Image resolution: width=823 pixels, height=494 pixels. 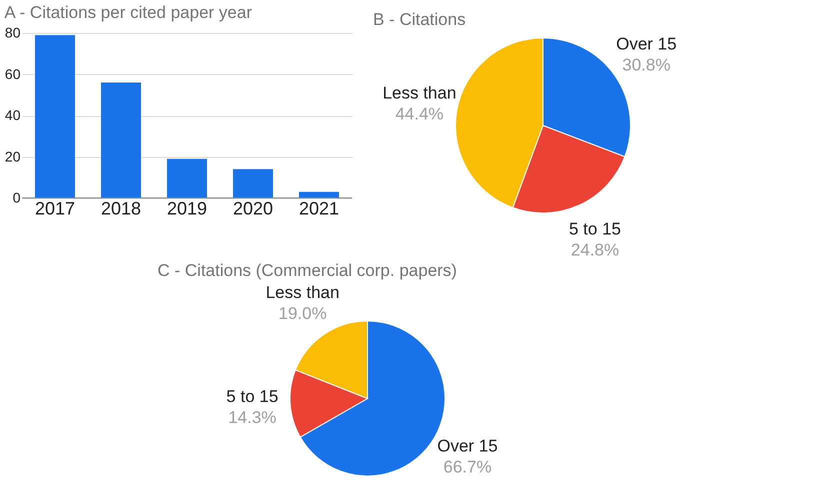 What do you see at coordinates (12, 115) in the screenshot?
I see `y-tick-label: 40` at bounding box center [12, 115].